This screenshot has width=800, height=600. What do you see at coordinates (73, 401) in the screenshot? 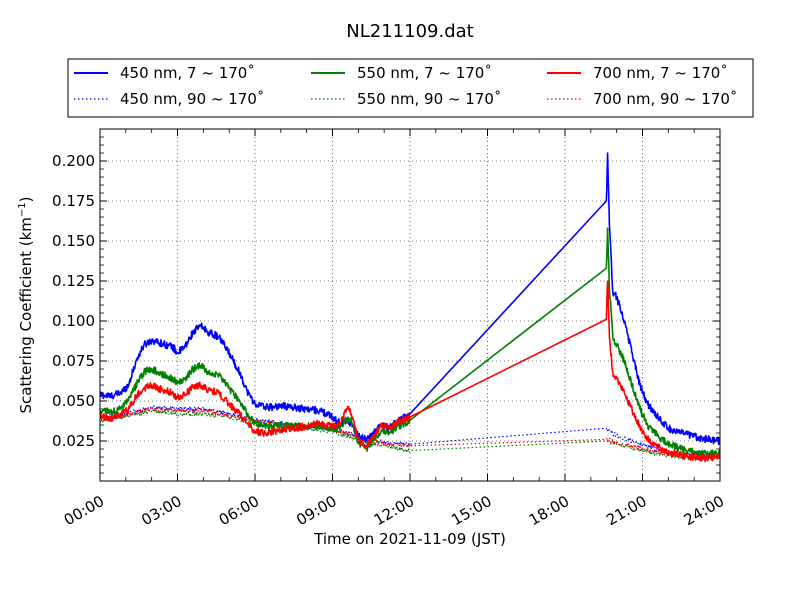
I see `y-tick-label: 0.050` at bounding box center [73, 401].